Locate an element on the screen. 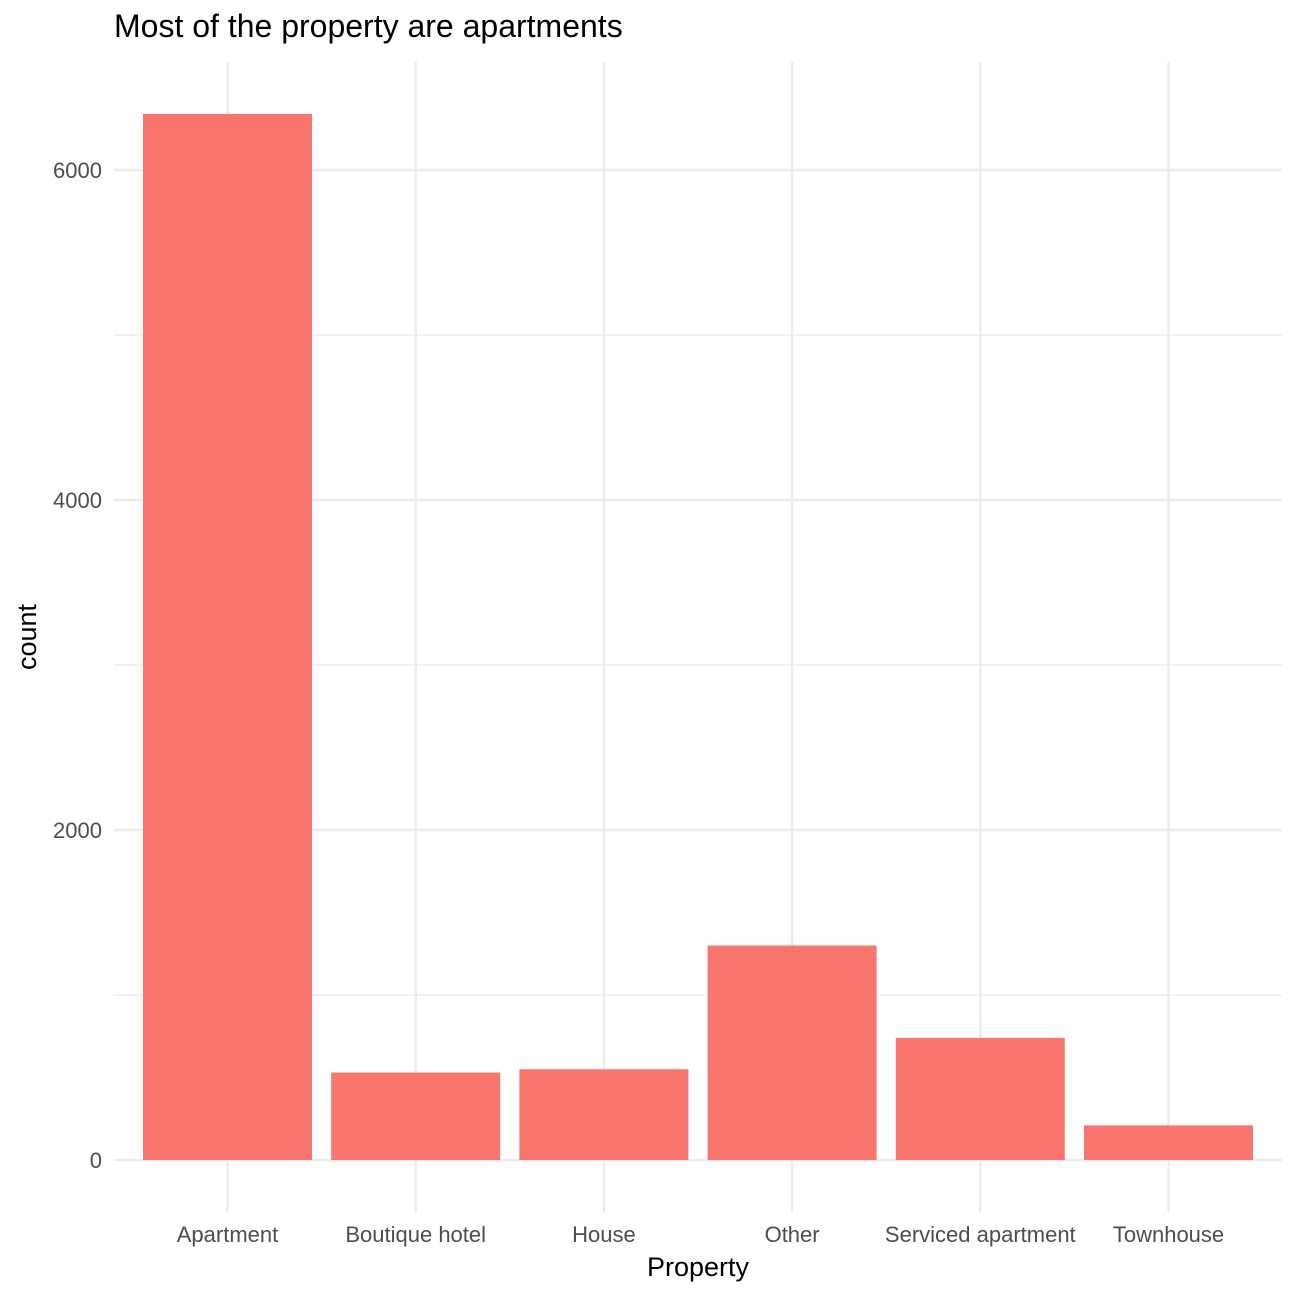  y-tick-labels: 0 2000 4000 6000 is located at coordinates (77, 665).